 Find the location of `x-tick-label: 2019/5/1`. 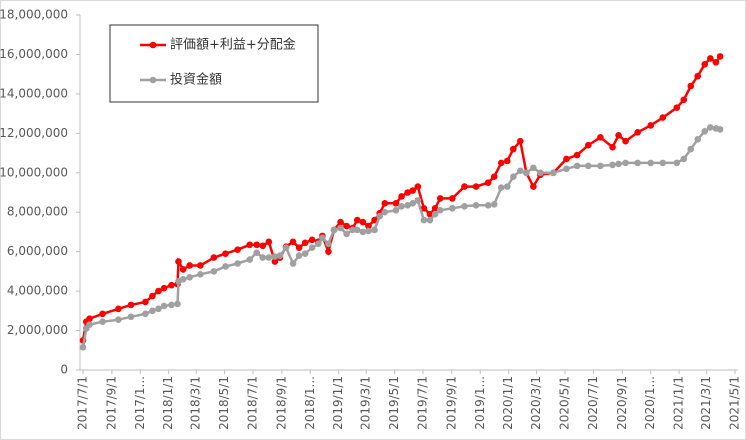

x-tick-label: 2019/5/1 is located at coordinates (394, 403).